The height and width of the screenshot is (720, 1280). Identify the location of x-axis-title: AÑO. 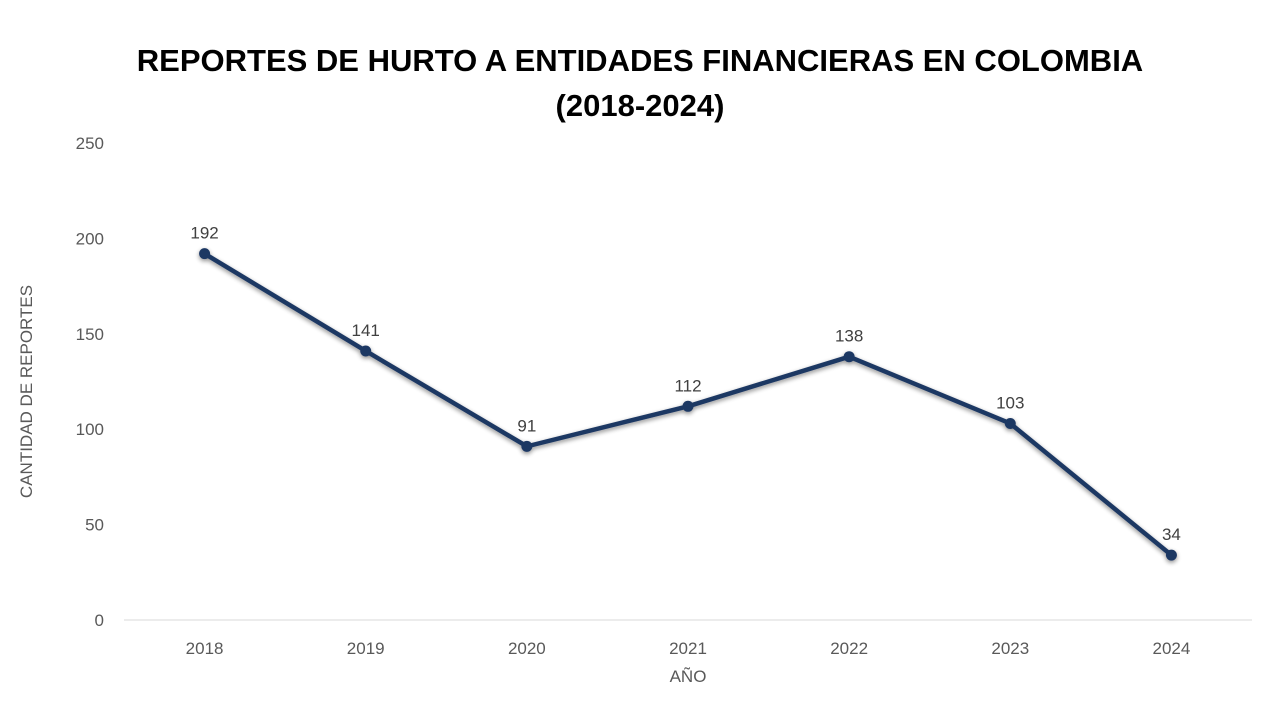
(688, 676).